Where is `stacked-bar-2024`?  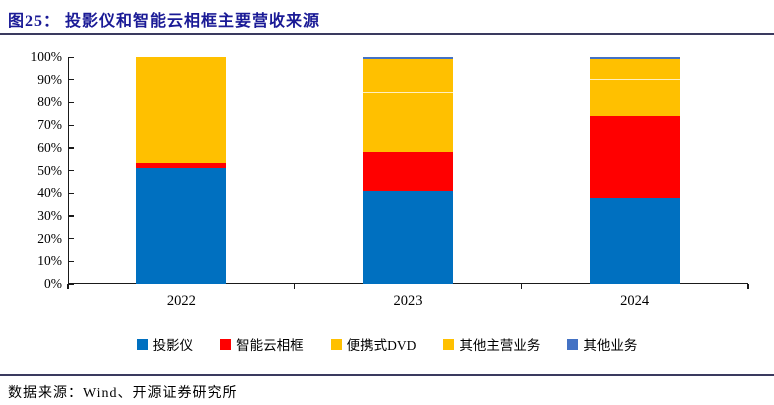
stacked-bar-2024 is located at coordinates (634, 170).